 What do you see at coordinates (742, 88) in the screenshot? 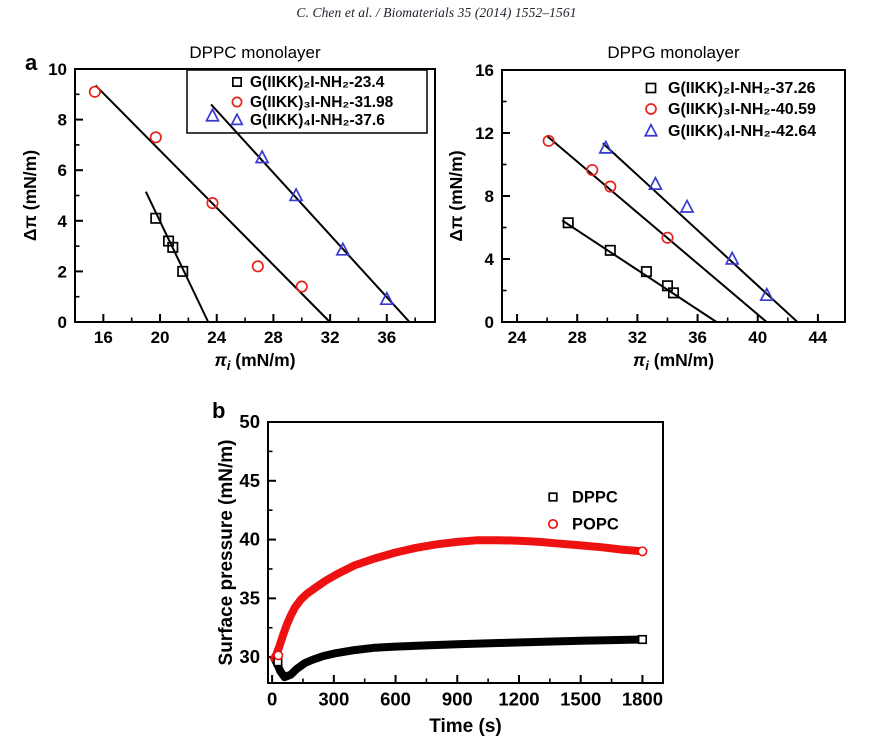
I see `legend-label: G(IIKK)₂I-NH₂-37.26` at bounding box center [742, 88].